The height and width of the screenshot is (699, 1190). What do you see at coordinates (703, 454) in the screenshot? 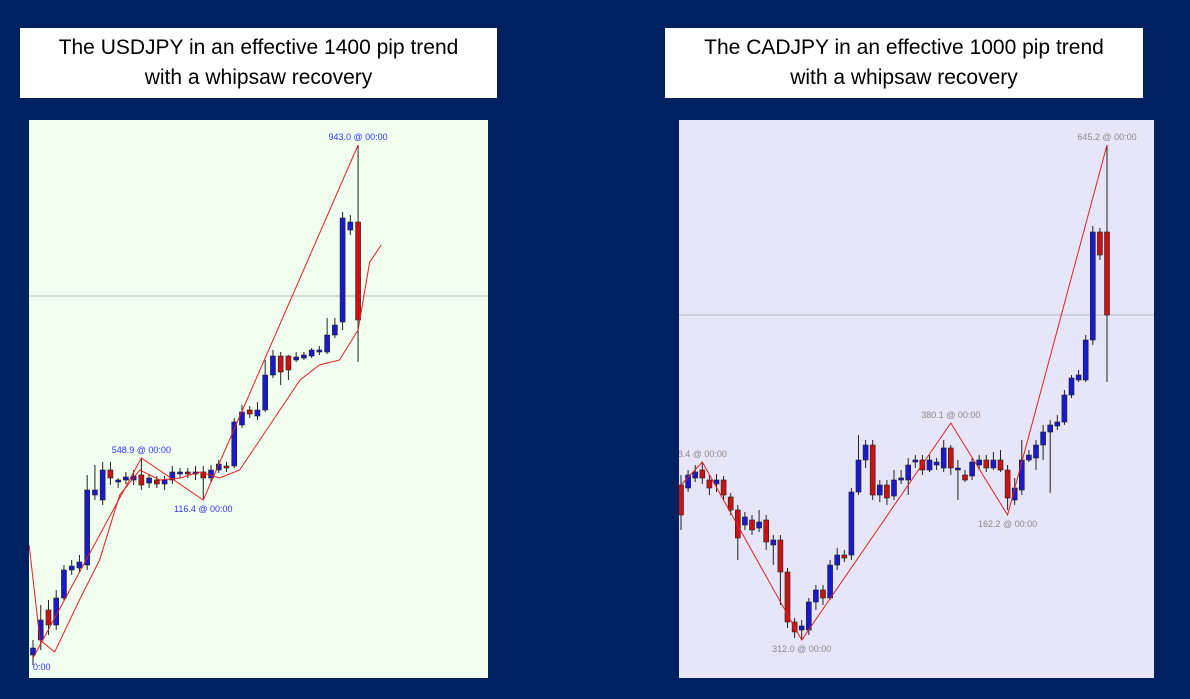
I see `swing-label: 8.4 @ 00:00` at bounding box center [703, 454].